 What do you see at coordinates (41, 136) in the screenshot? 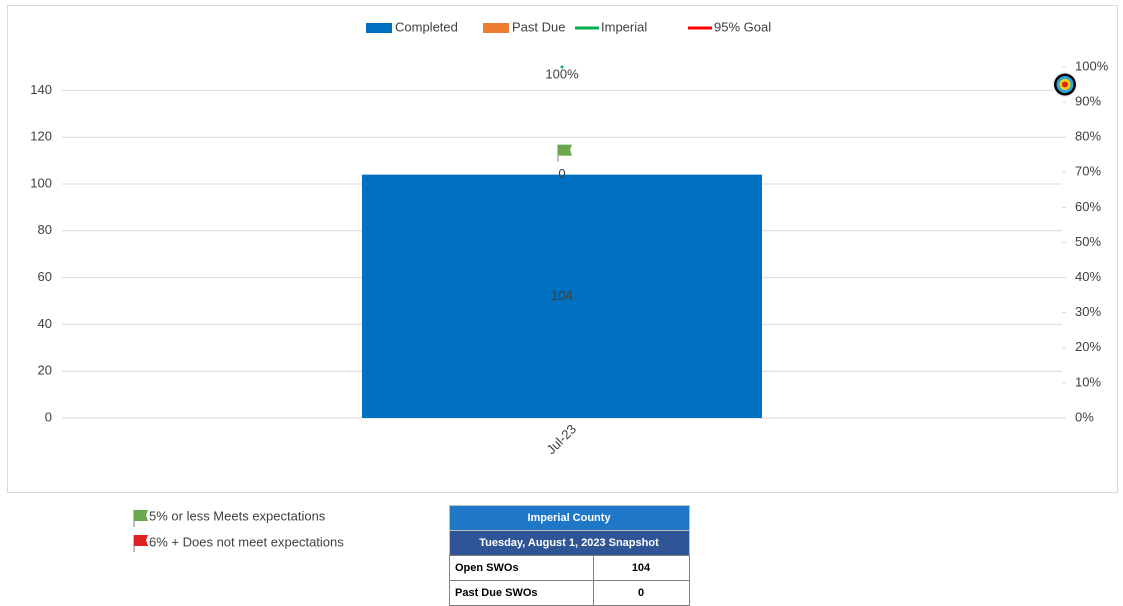
I see `y-tick-label: 120` at bounding box center [41, 136].